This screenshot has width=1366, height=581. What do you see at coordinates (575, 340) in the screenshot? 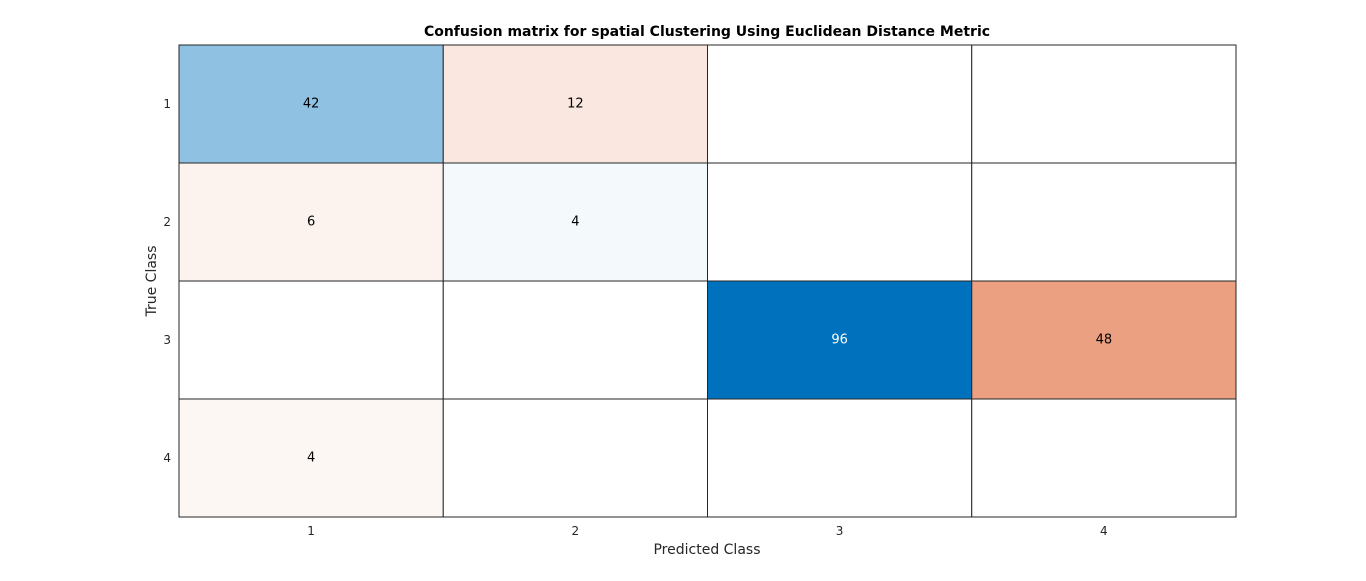
I see `matrix-cell-r3-c2` at bounding box center [575, 340].